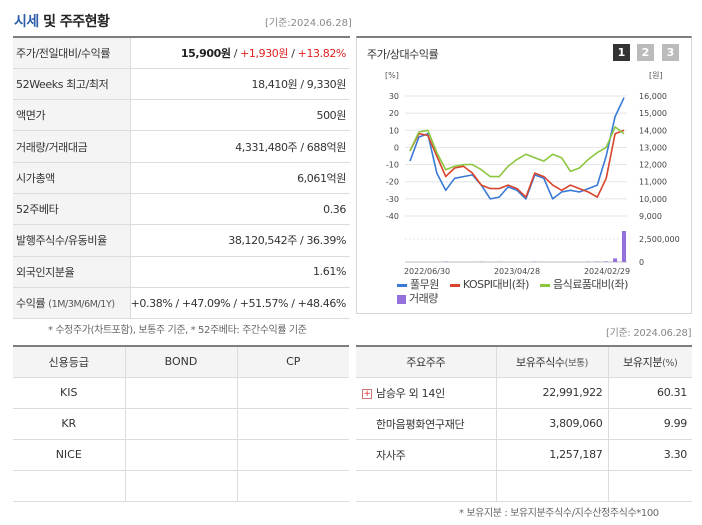 The height and width of the screenshot is (525, 702). Describe the element at coordinates (645, 52) in the screenshot. I see `chart-page-2-button: 2` at that location.